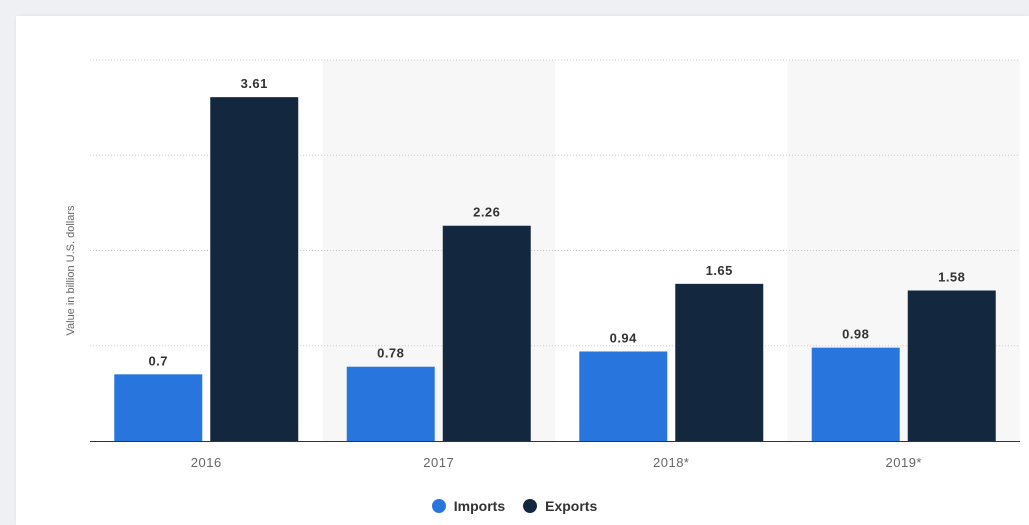 The height and width of the screenshot is (525, 1029). What do you see at coordinates (855, 334) in the screenshot?
I see `data-label-imports-3: 0.98` at bounding box center [855, 334].